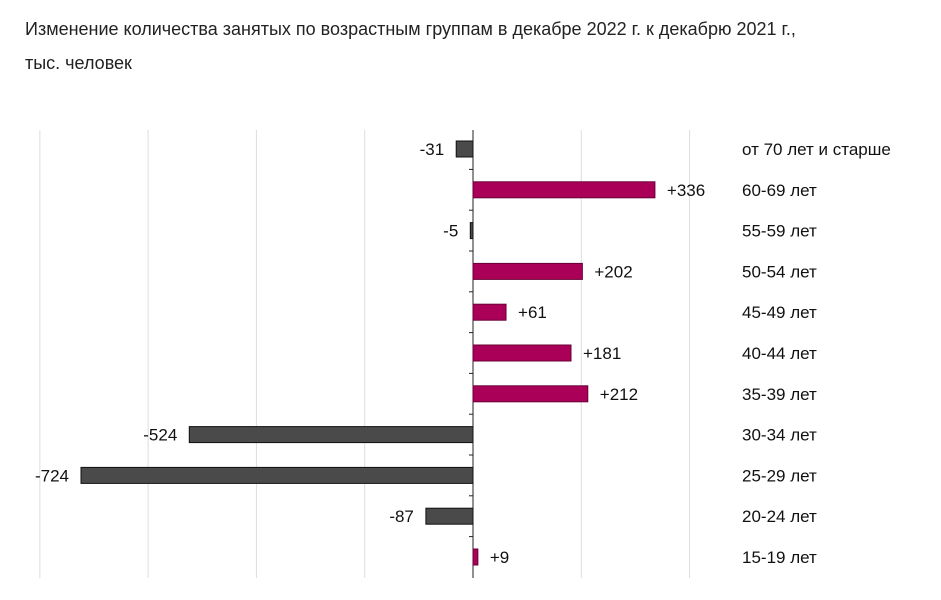  What do you see at coordinates (779, 516) in the screenshot?
I see `category-label: 20-24 лет` at bounding box center [779, 516].